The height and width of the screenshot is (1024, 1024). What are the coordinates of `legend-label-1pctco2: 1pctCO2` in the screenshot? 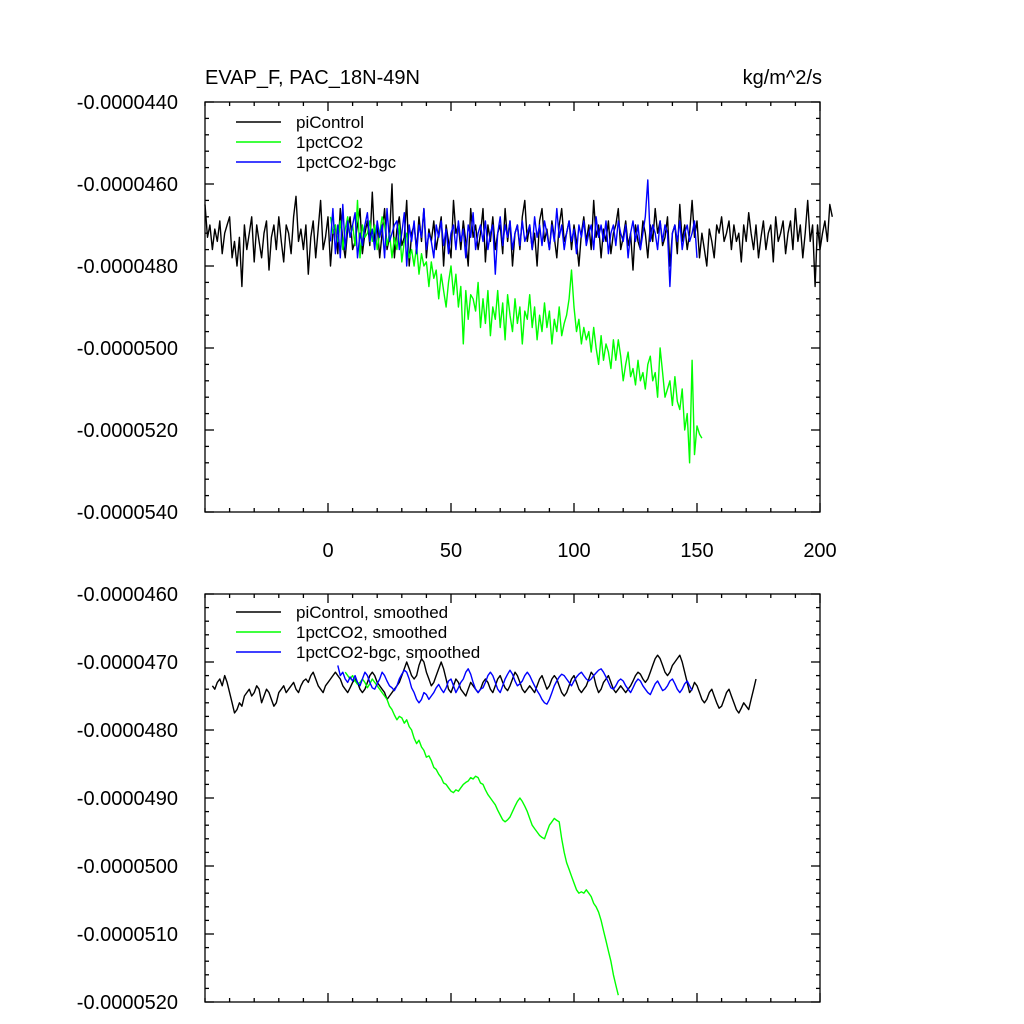 It's located at (329, 142).